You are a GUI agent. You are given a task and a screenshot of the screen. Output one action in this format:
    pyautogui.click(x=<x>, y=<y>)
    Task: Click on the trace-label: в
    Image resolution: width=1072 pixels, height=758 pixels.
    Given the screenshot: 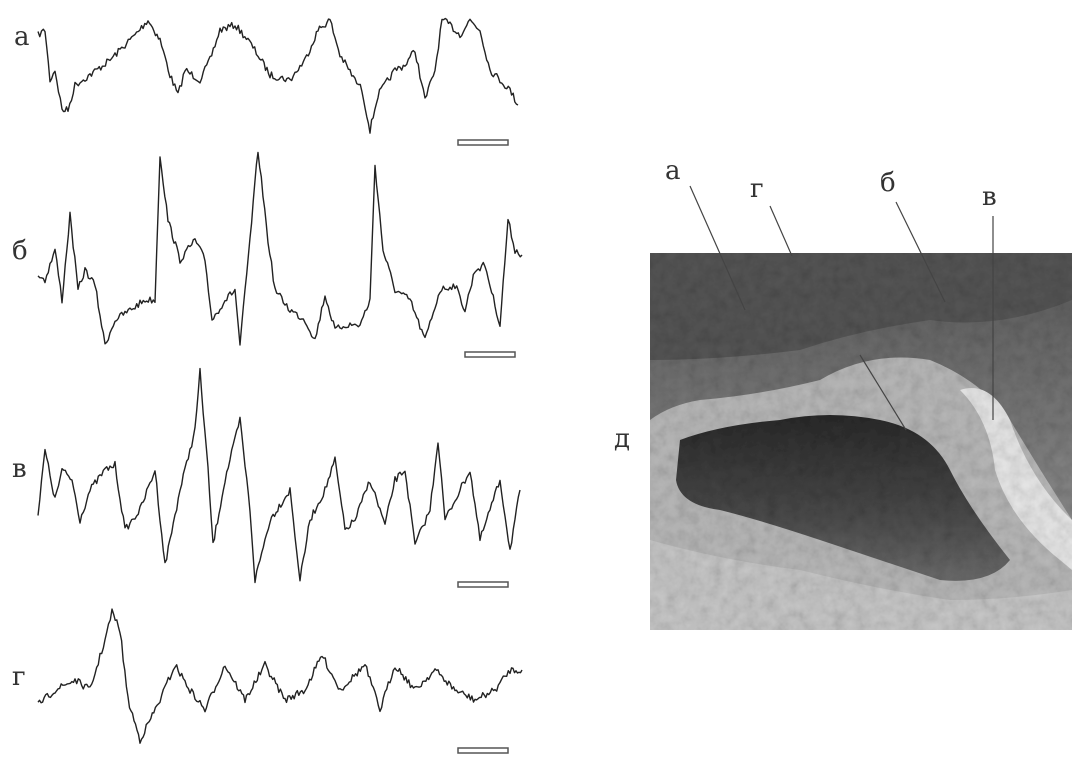 What is the action you would take?
    pyautogui.click(x=19, y=469)
    